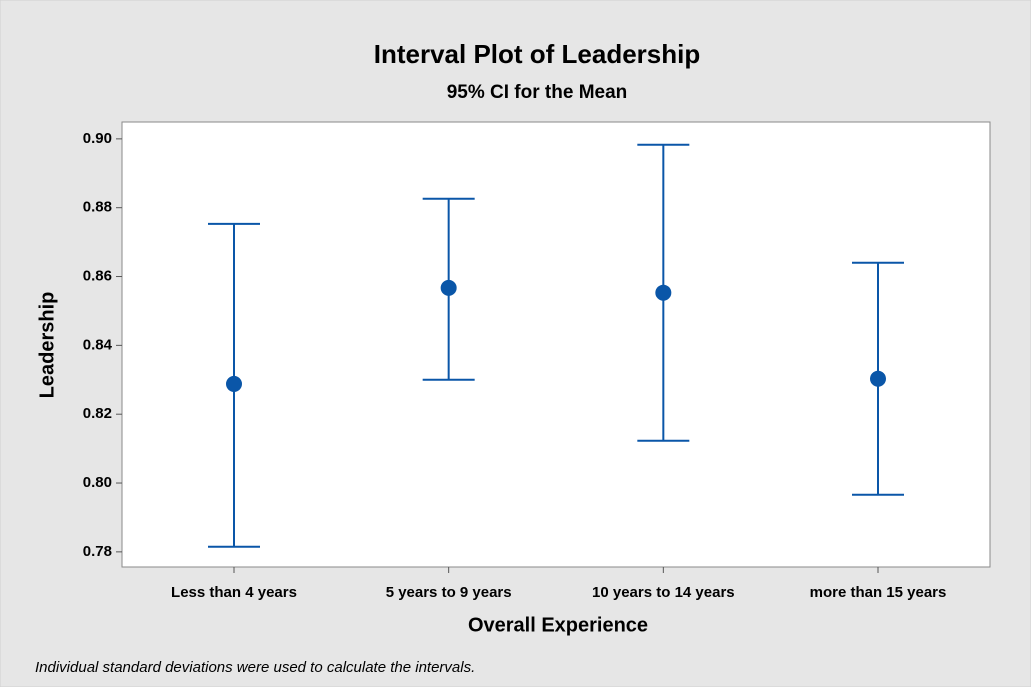  Describe the element at coordinates (97, 275) in the screenshot. I see `y-tick-label: 0.86` at that location.